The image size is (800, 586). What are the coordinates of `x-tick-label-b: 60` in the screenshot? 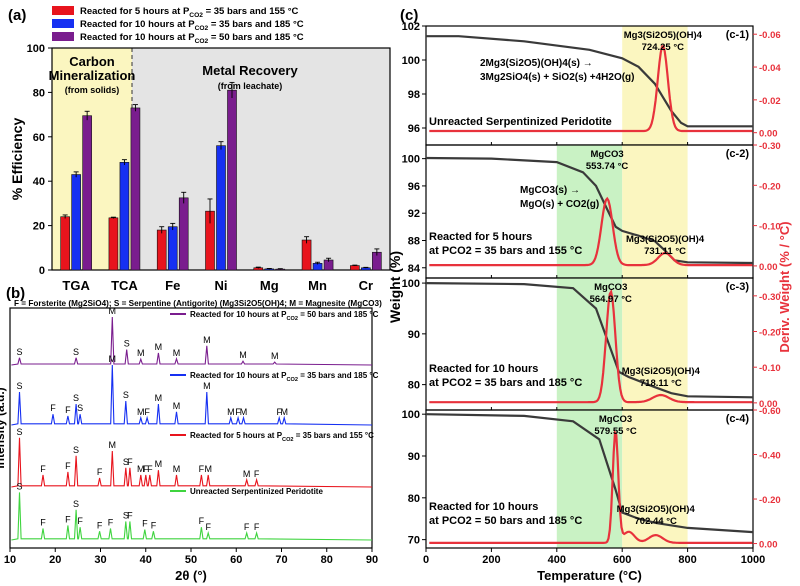 It's located at (236, 560).